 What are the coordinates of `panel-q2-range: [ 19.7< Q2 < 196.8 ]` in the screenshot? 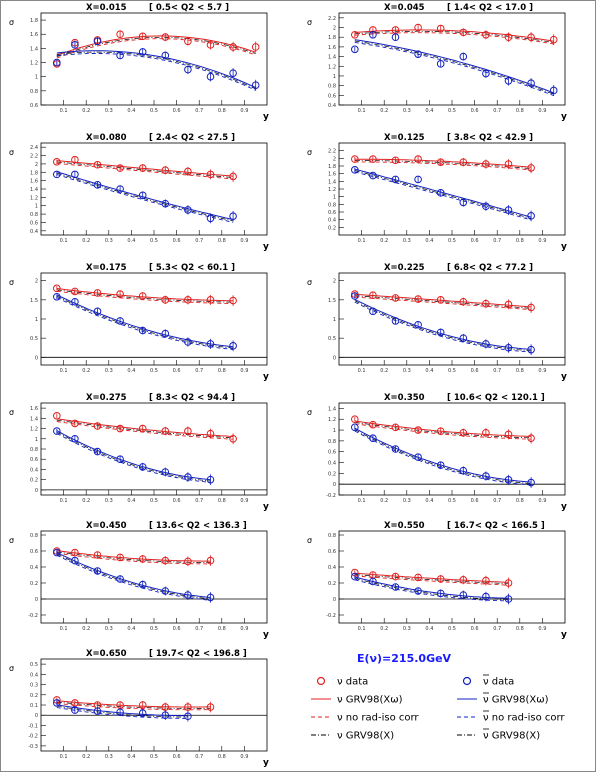 It's located at (198, 654).